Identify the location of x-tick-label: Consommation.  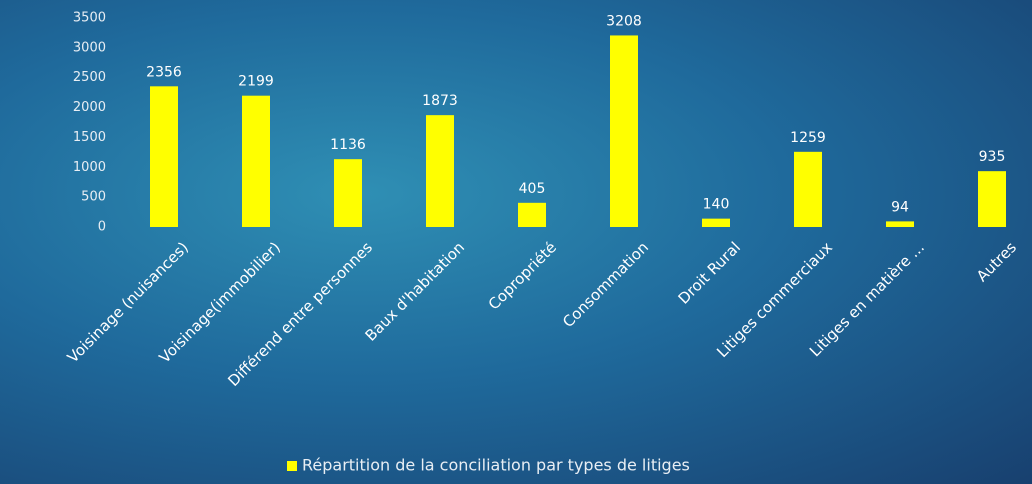
(605, 284).